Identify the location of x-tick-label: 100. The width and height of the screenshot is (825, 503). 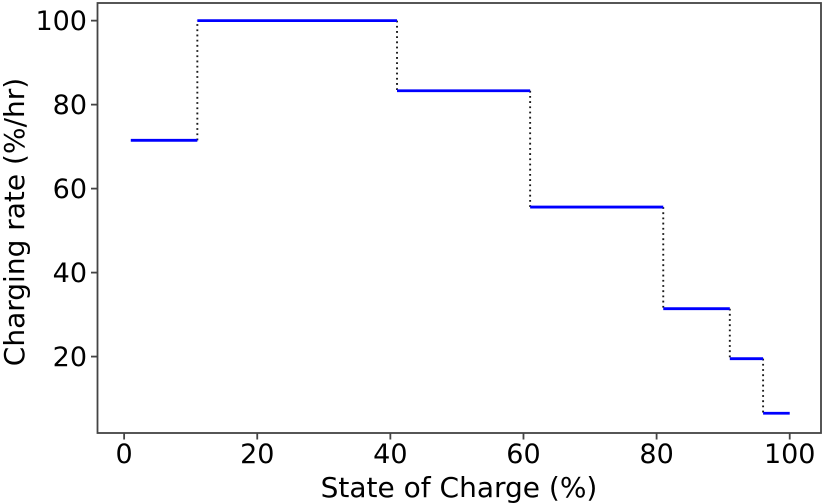
(790, 454).